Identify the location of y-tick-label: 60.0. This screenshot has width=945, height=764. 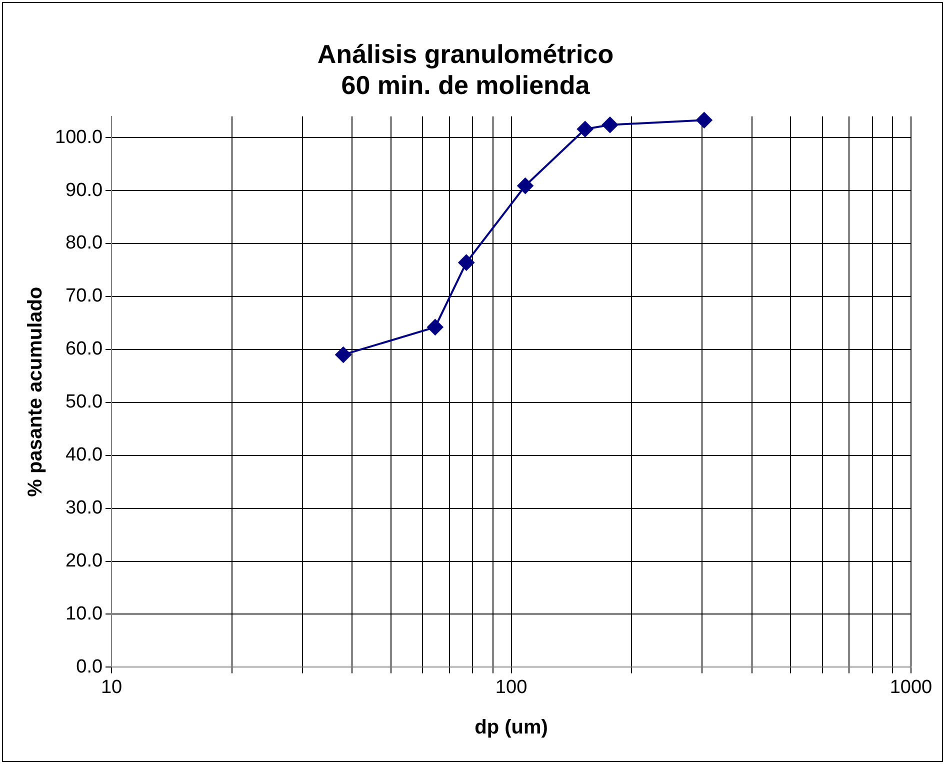
(84, 349).